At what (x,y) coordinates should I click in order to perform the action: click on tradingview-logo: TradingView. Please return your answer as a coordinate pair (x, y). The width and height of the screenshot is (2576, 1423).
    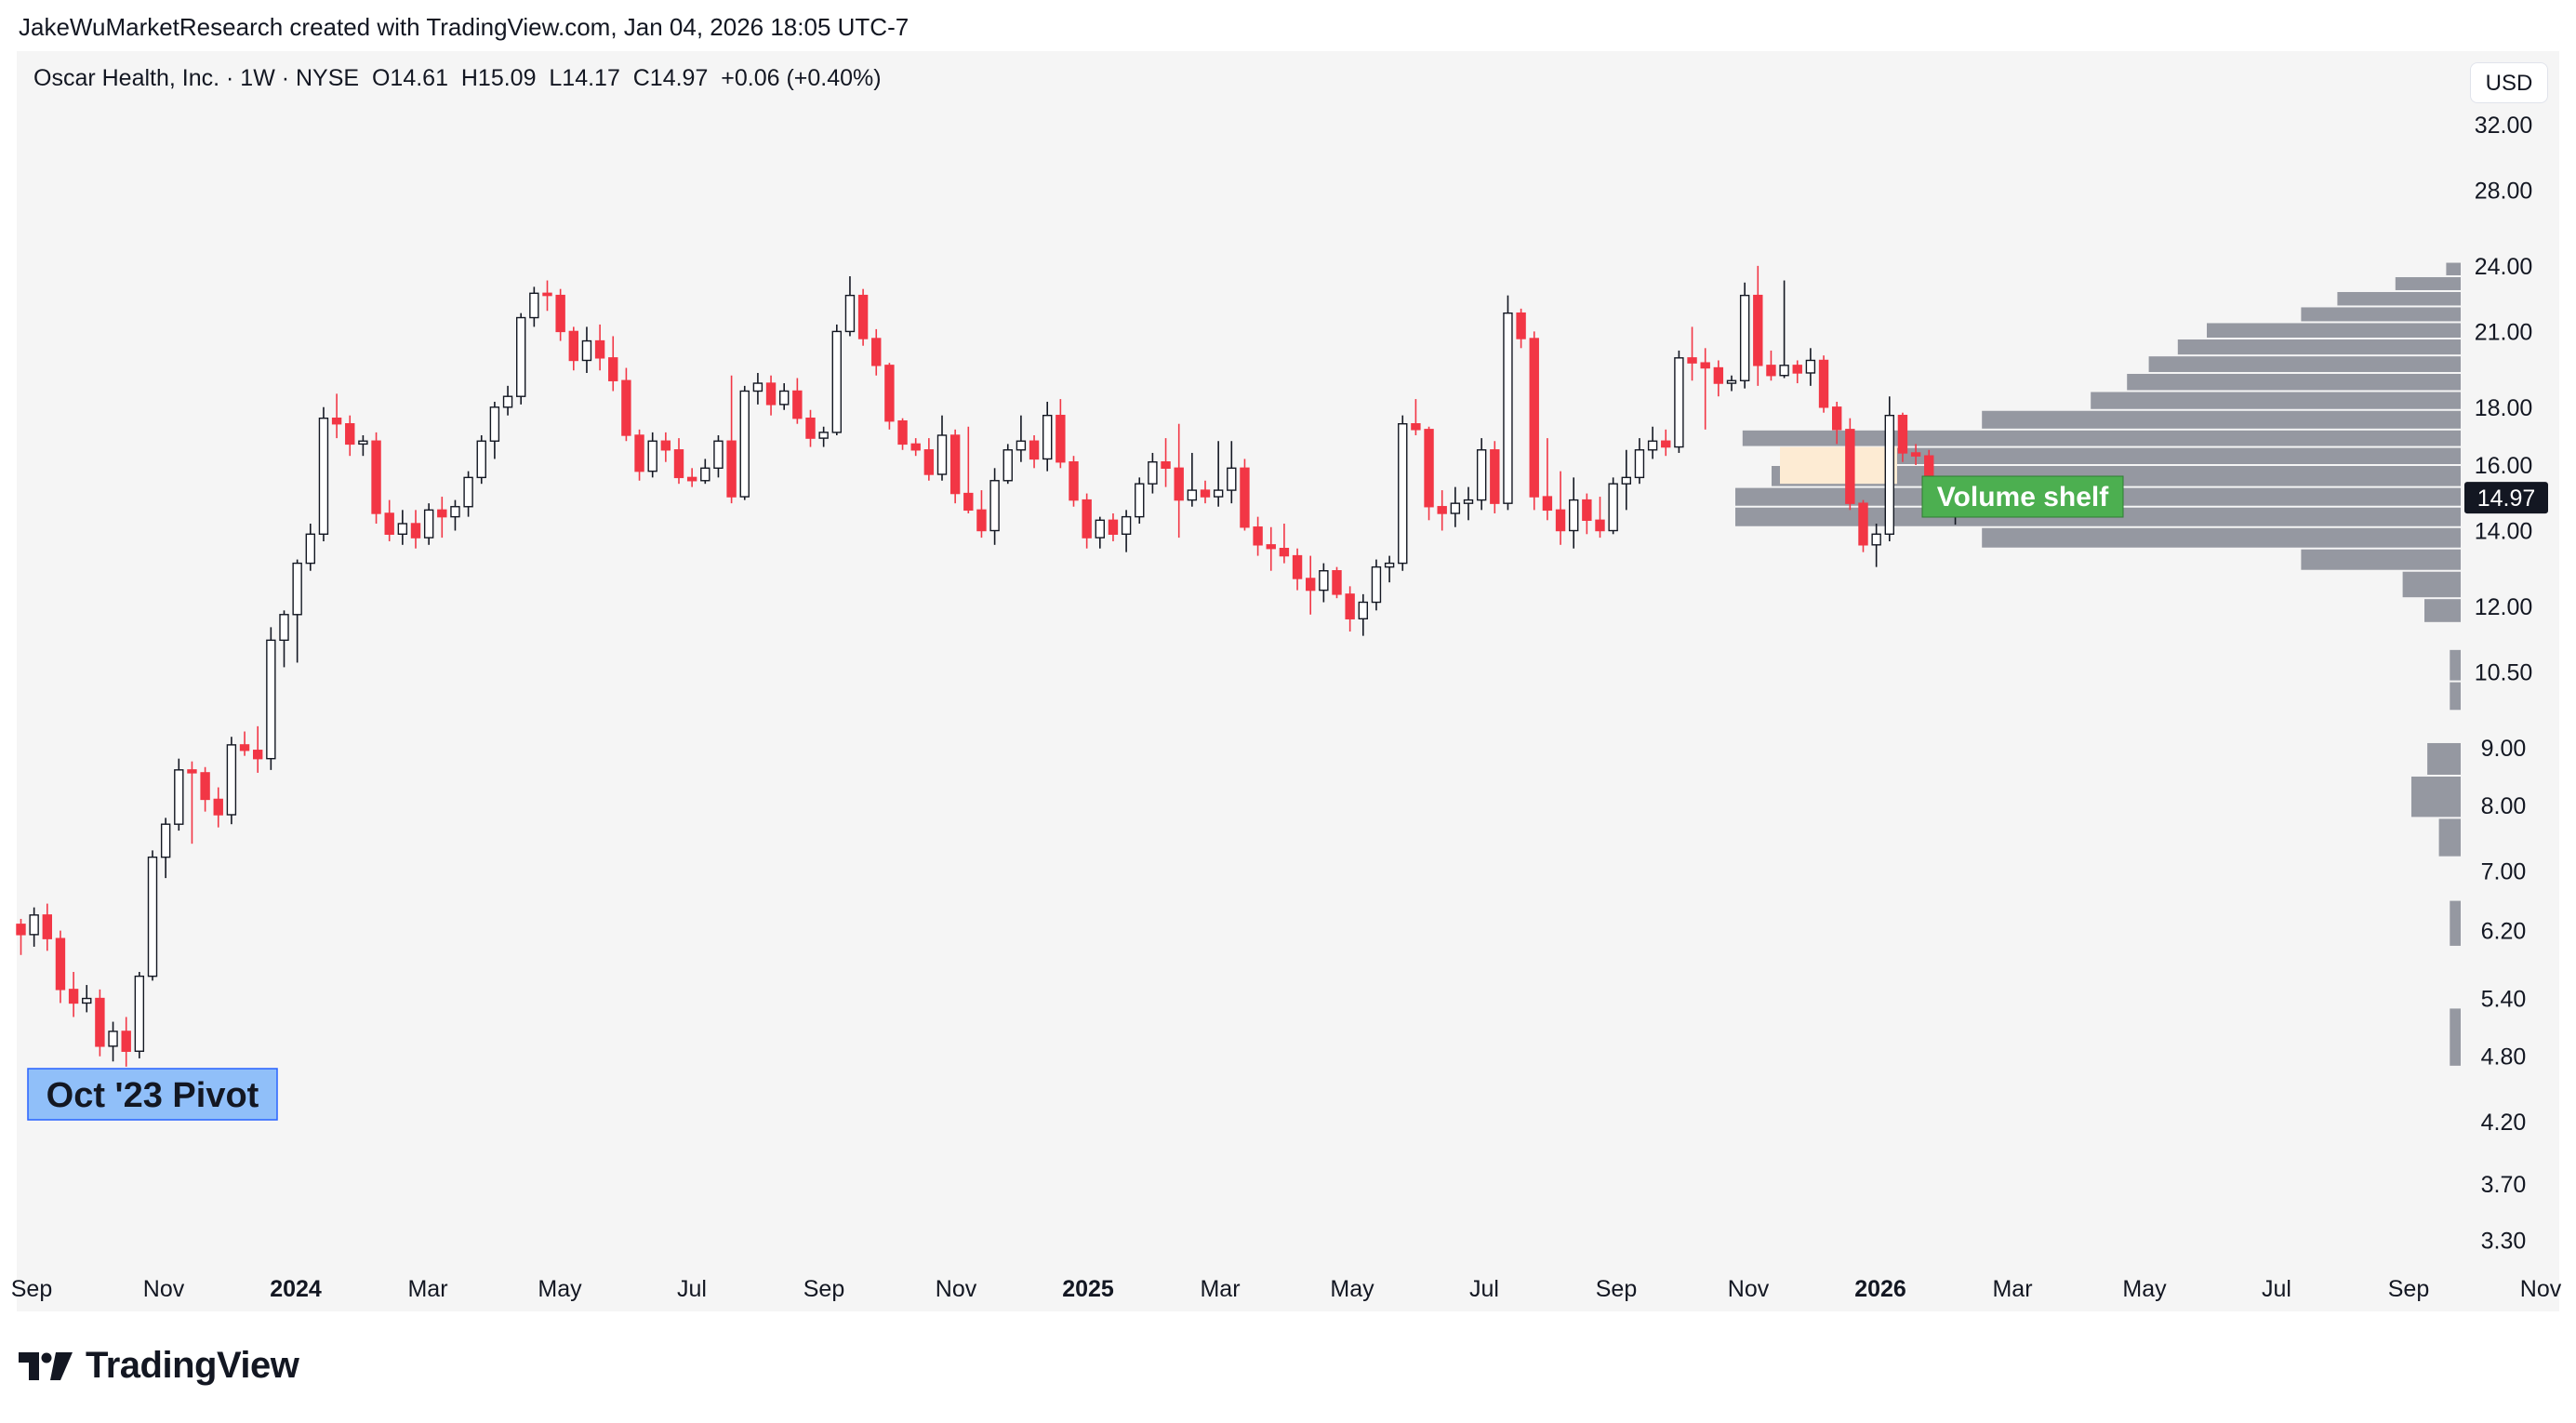
    Looking at the image, I should click on (159, 1366).